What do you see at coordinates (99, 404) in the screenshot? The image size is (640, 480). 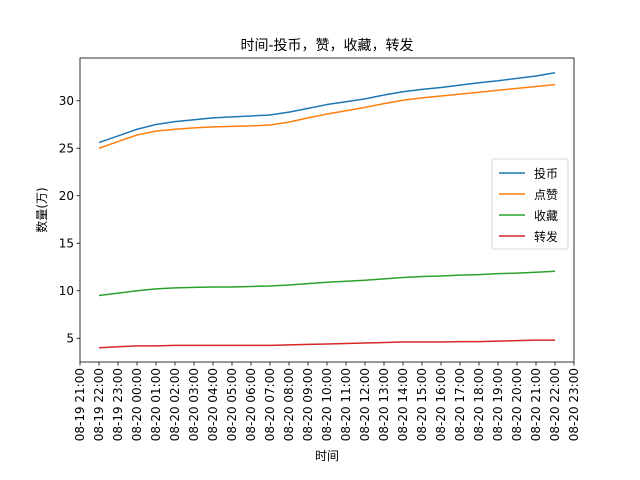 I see `x-tick-label: 08-19 22:00` at bounding box center [99, 404].